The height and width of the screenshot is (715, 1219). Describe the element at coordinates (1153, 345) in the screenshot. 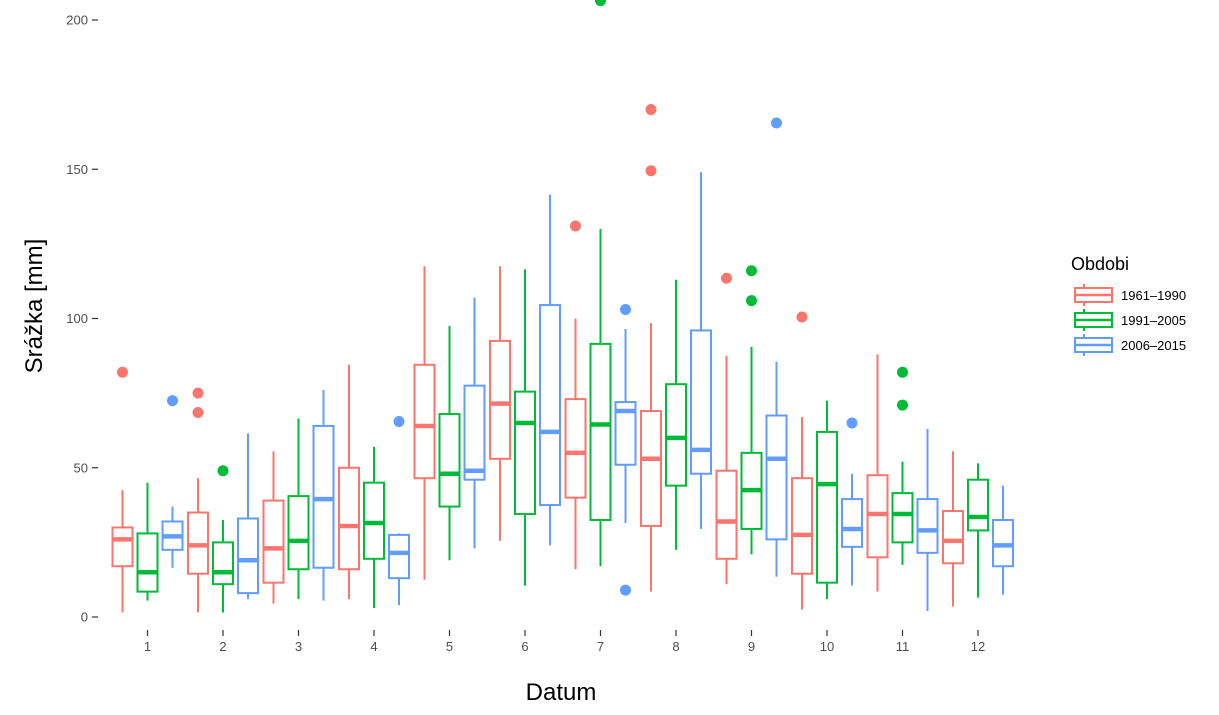

I see `legend-label: 2006–2015` at that location.